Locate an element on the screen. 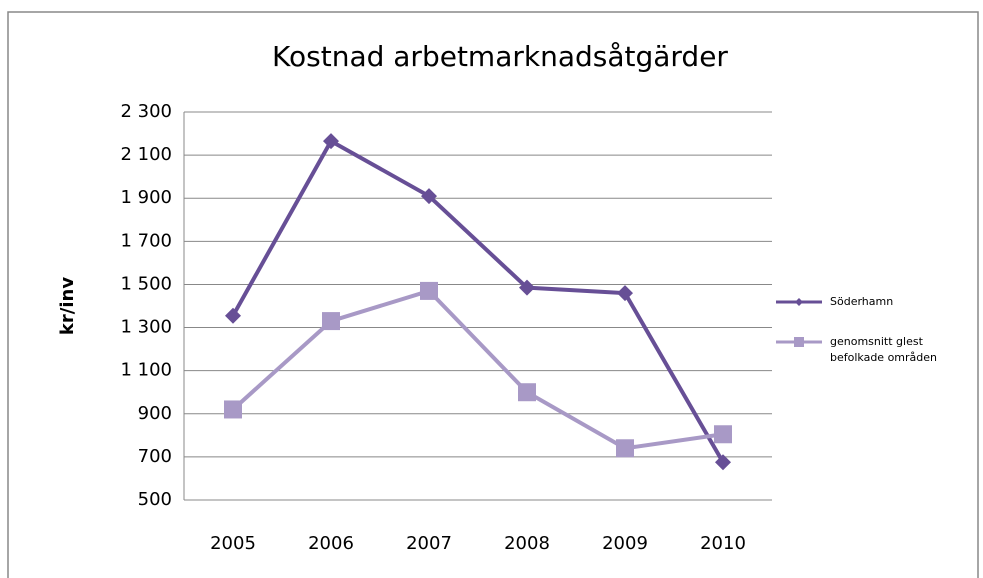  y-tick-label: 900 is located at coordinates (155, 413).